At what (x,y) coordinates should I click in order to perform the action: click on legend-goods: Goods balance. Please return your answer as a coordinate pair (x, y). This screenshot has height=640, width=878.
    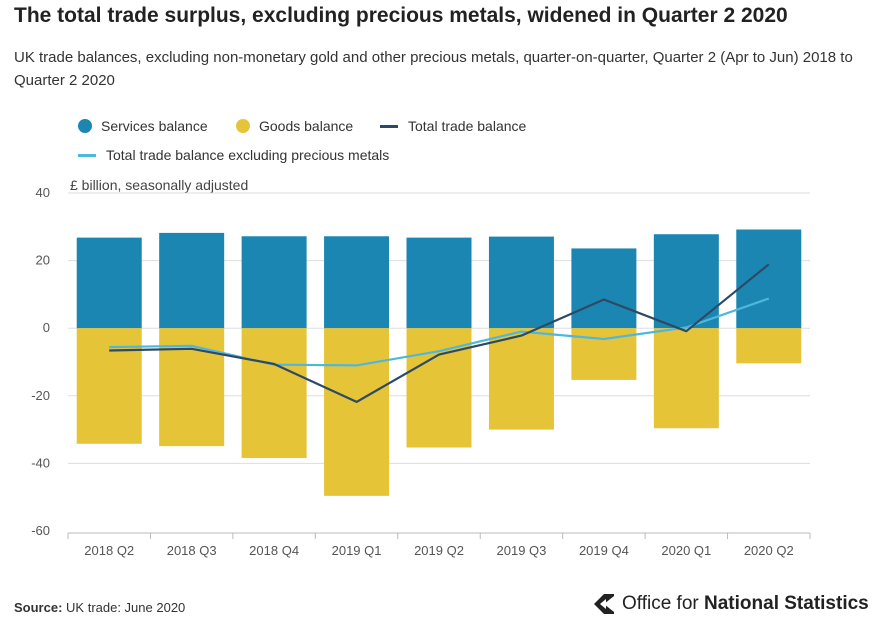
    Looking at the image, I should click on (294, 126).